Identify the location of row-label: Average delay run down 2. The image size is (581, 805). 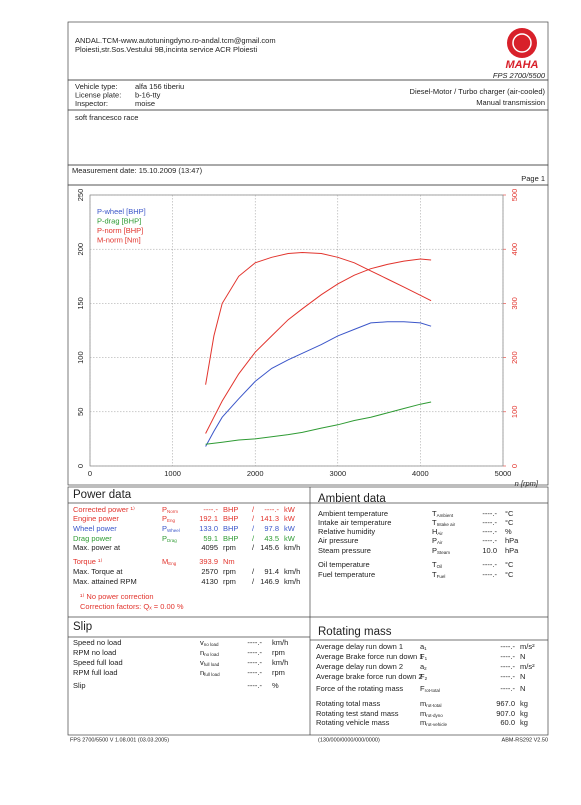
(359, 666).